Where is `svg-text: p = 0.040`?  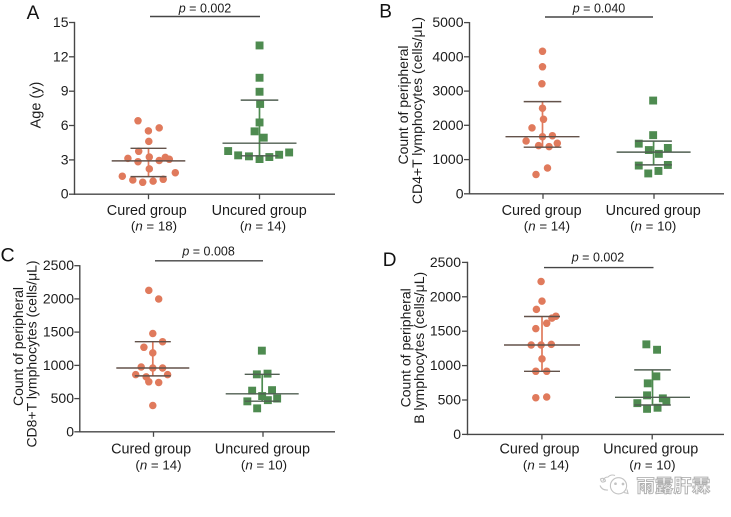
svg-text: p = 0.040 is located at coordinates (599, 9).